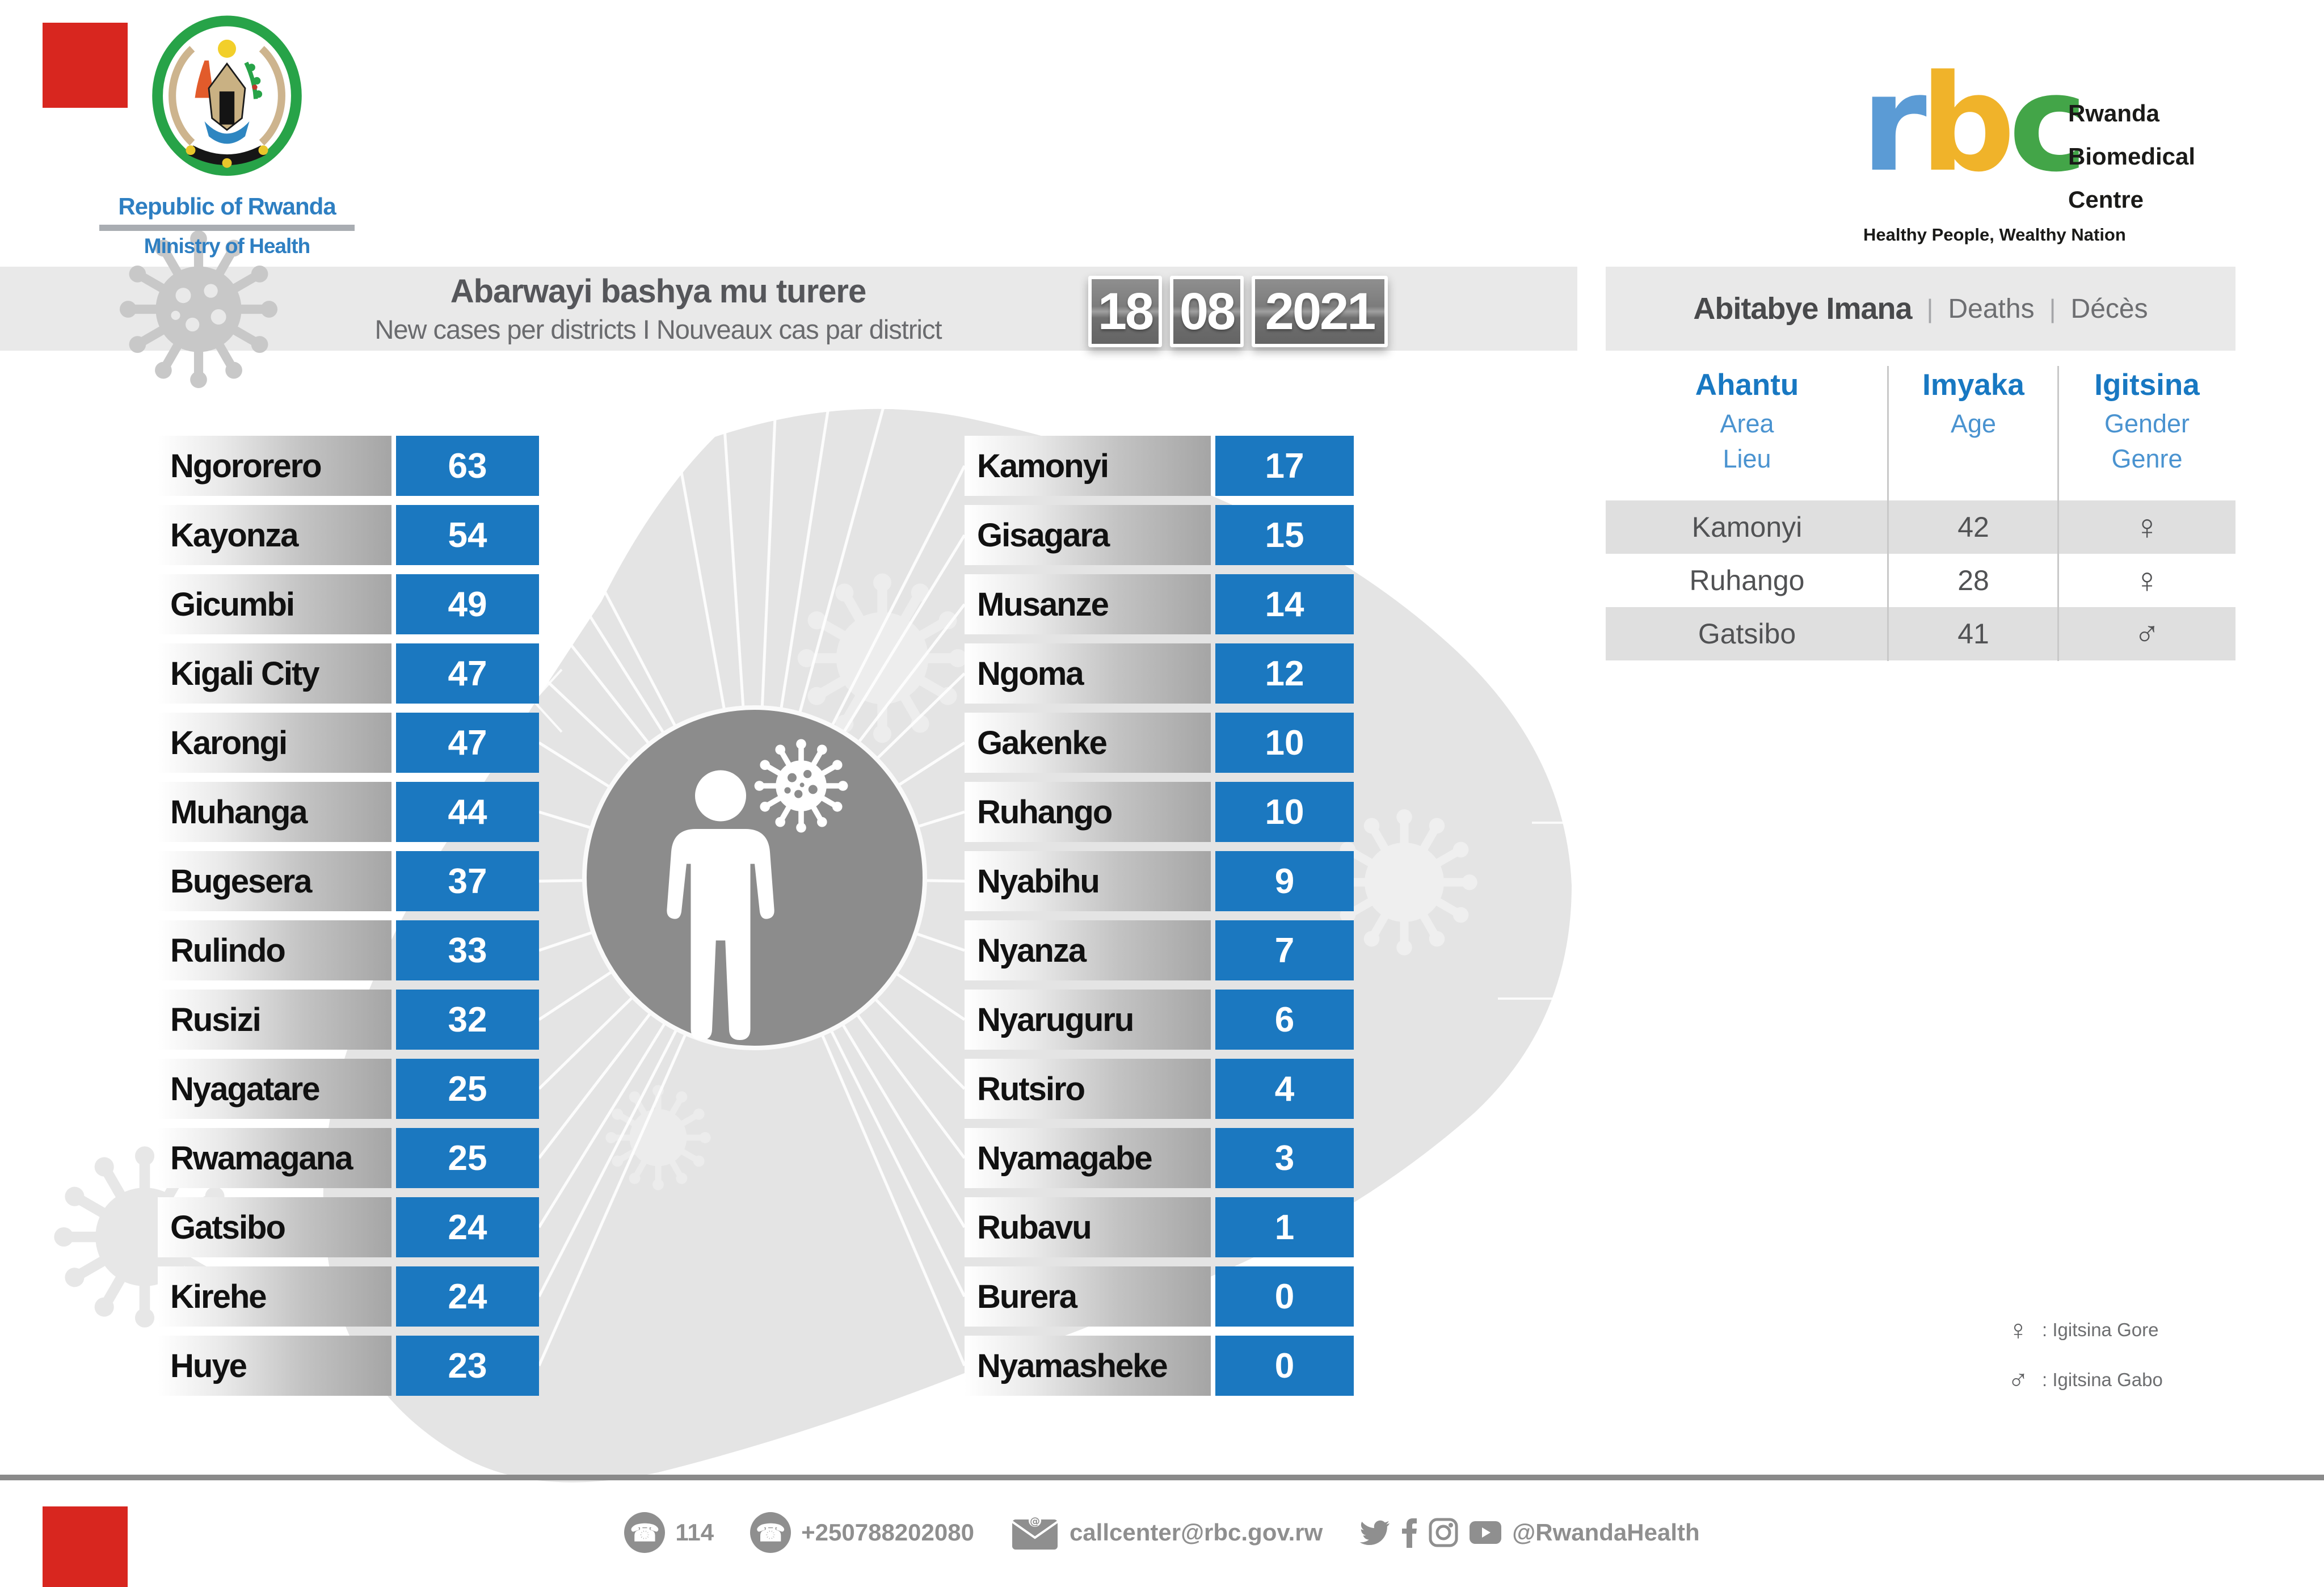 The image size is (2324, 1587). Describe the element at coordinates (209, 1366) in the screenshot. I see `district-label: Huye` at that location.